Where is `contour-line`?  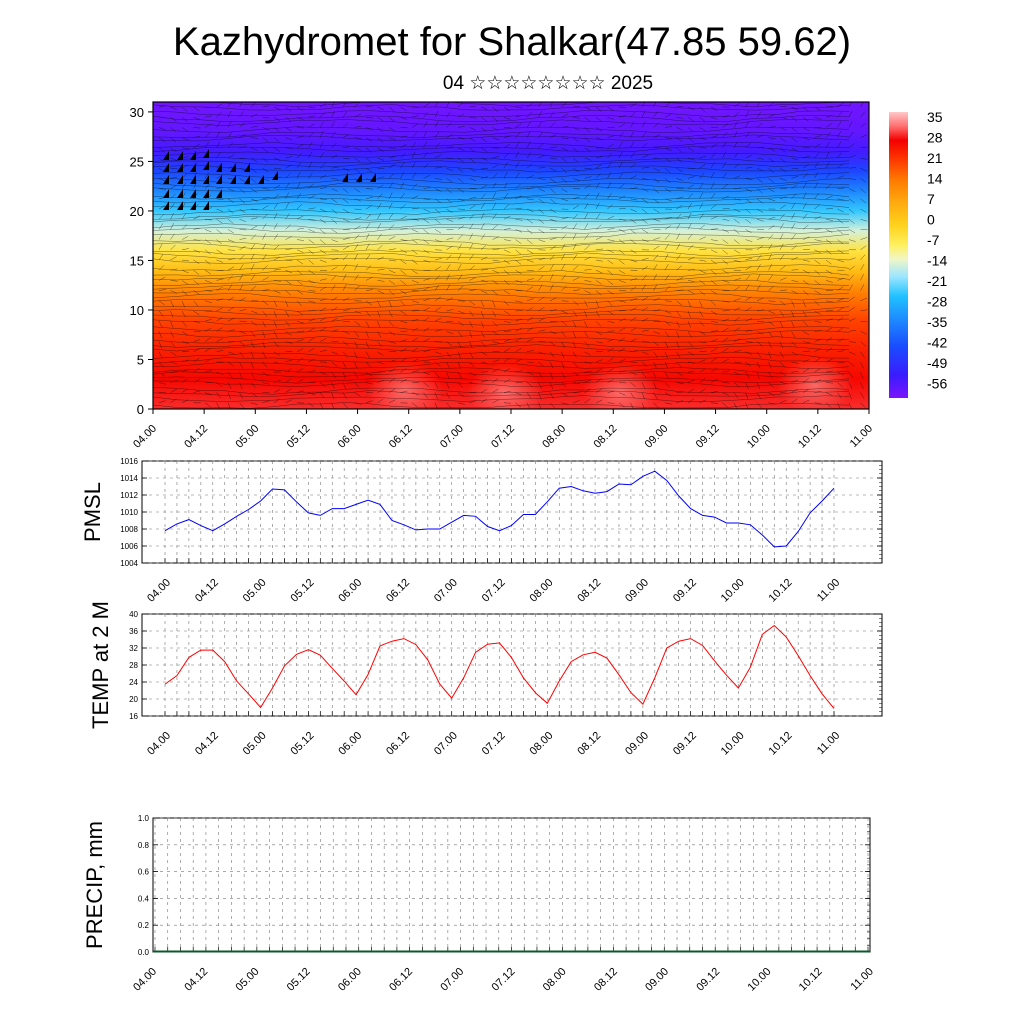
contour-line is located at coordinates (501, 317).